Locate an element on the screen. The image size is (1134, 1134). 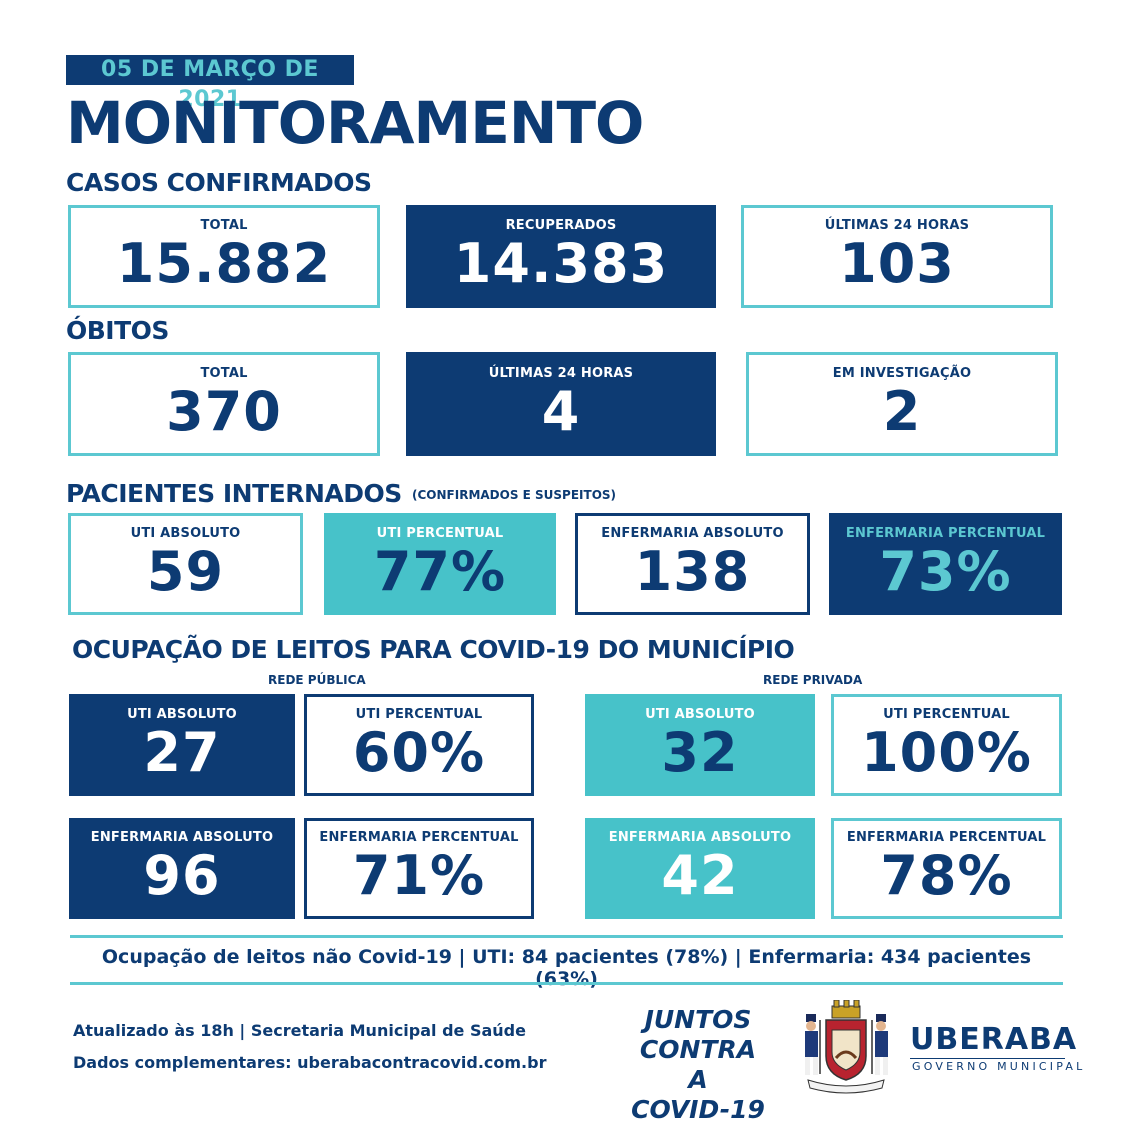
card-value: 42 is located at coordinates (700, 875).